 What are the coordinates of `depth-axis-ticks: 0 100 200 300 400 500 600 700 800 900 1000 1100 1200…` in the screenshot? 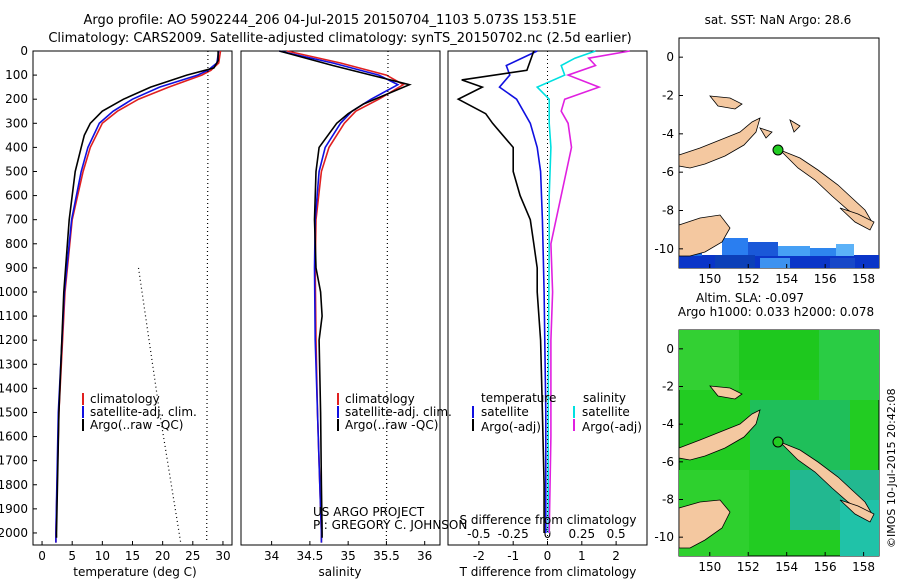 It's located at (18, 292).